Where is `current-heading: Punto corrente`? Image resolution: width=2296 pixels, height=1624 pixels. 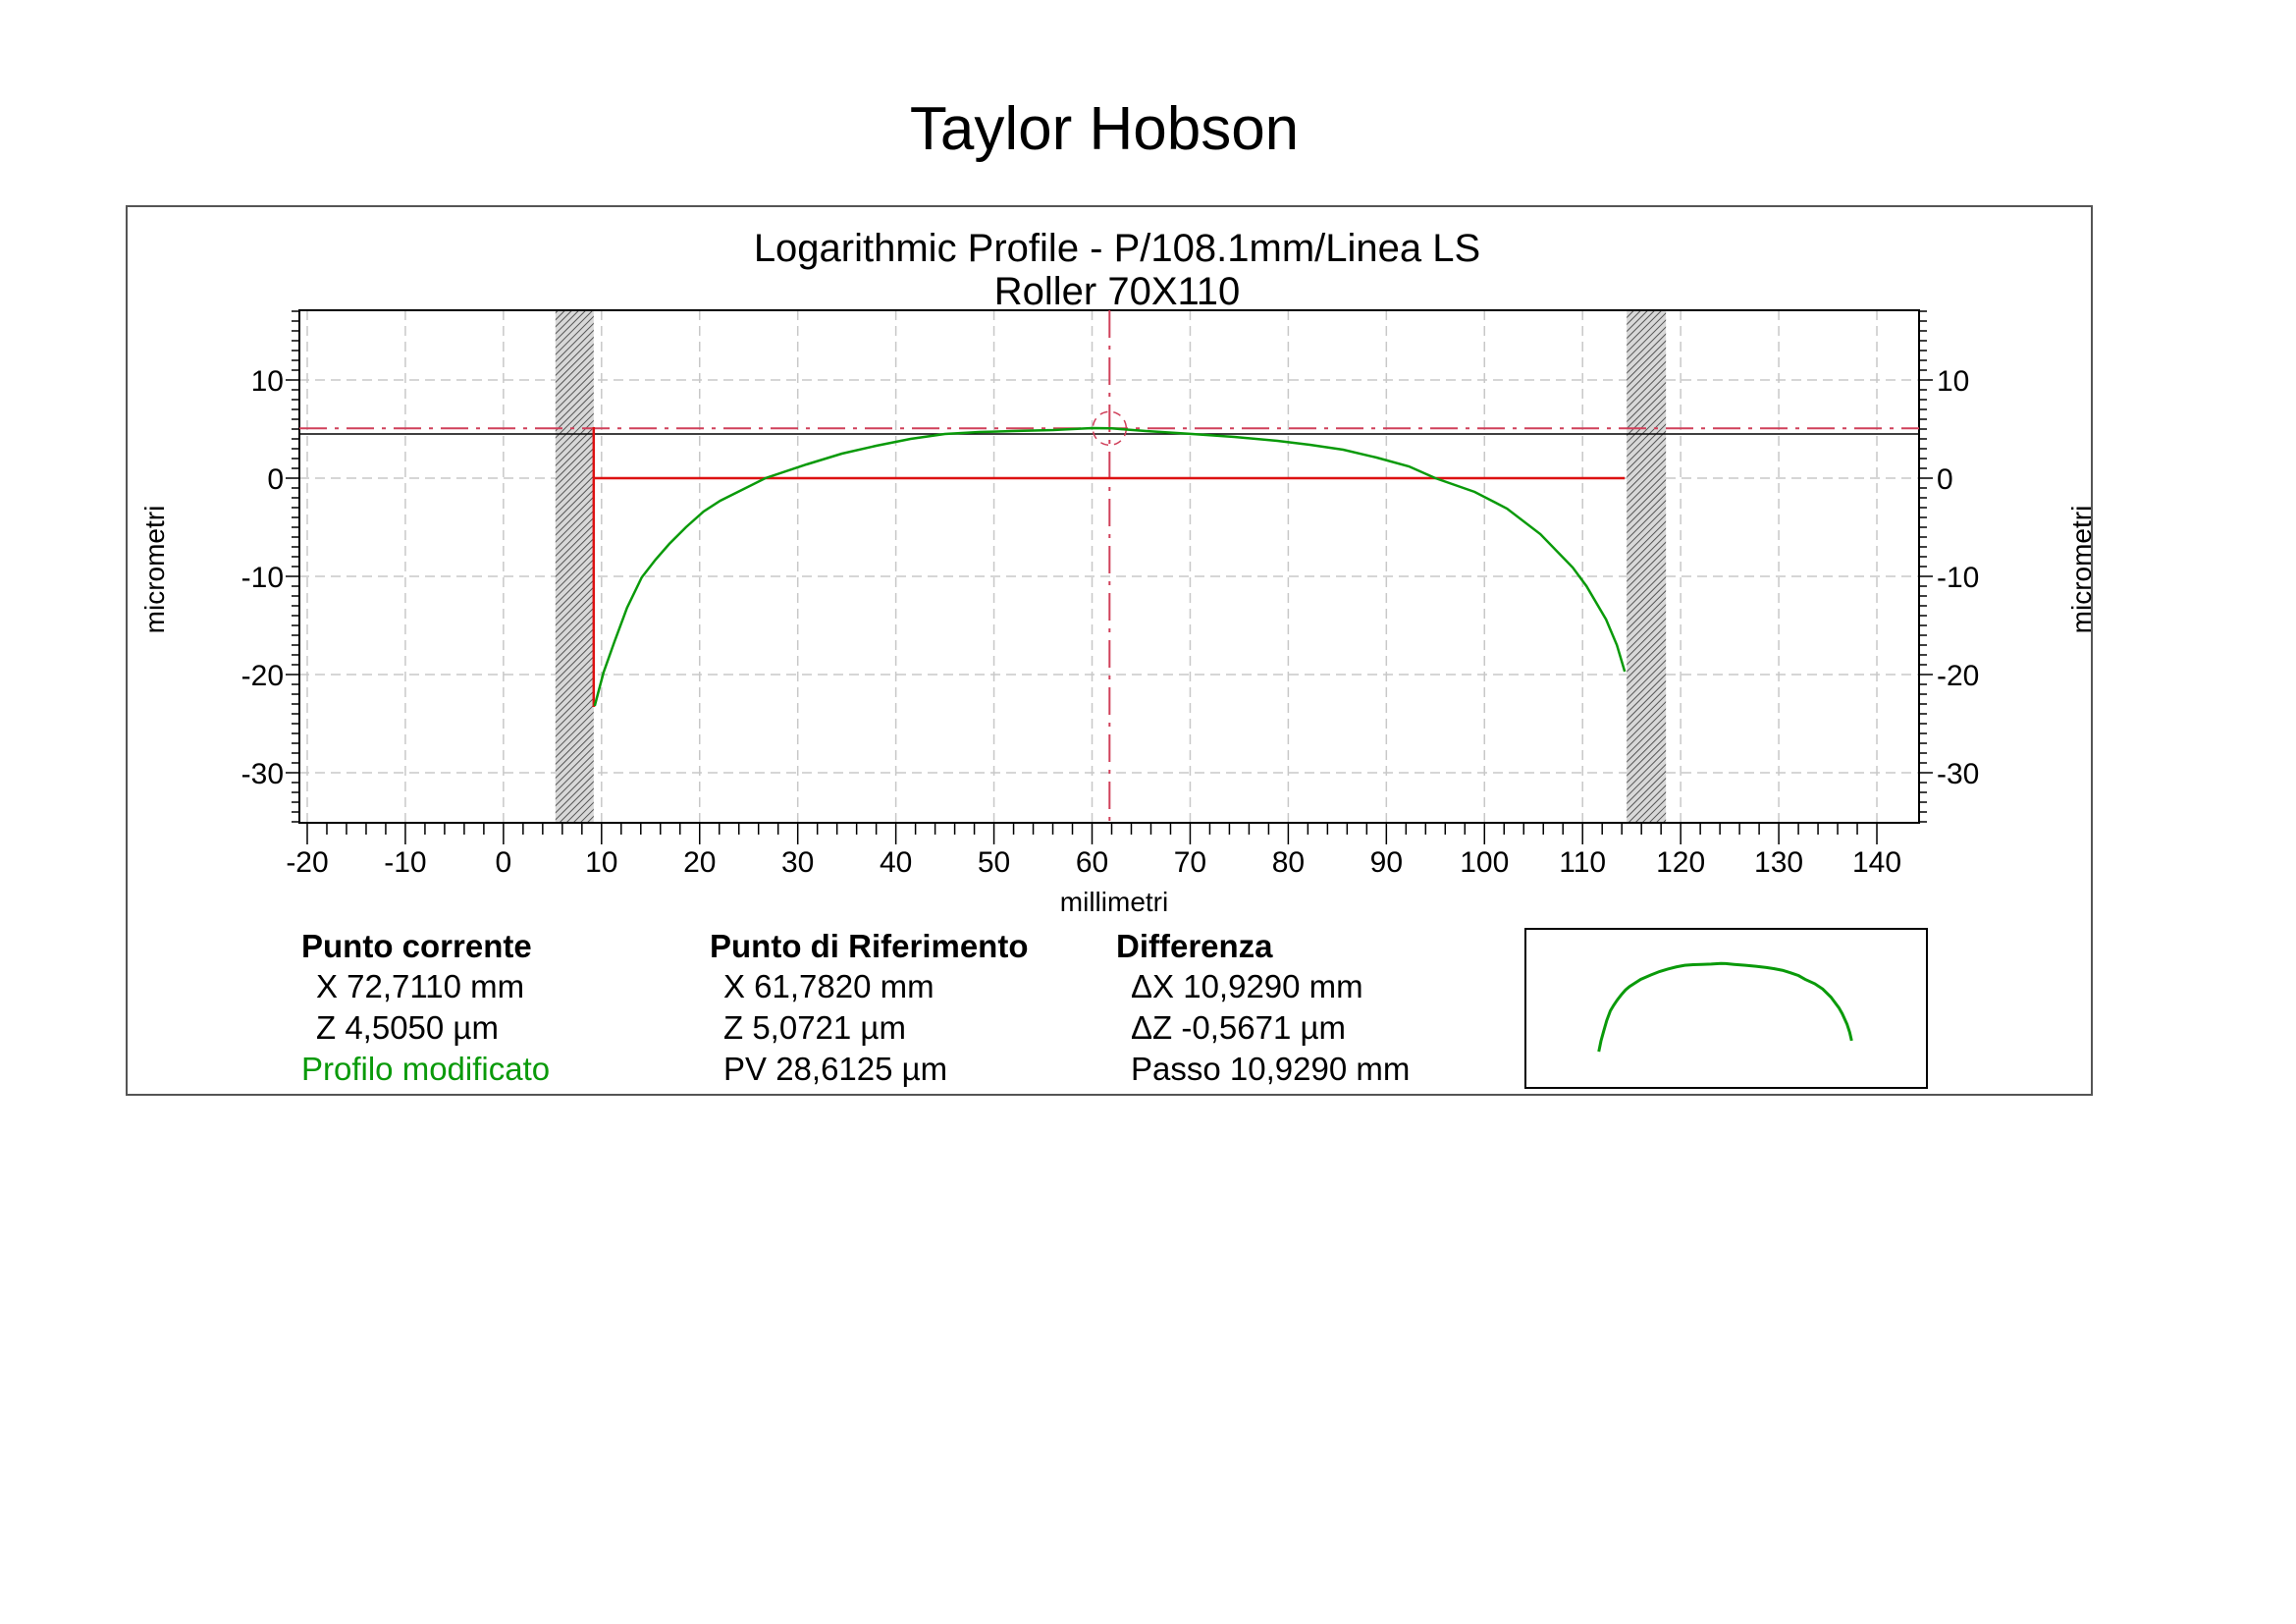
current-heading: Punto corrente is located at coordinates (417, 946).